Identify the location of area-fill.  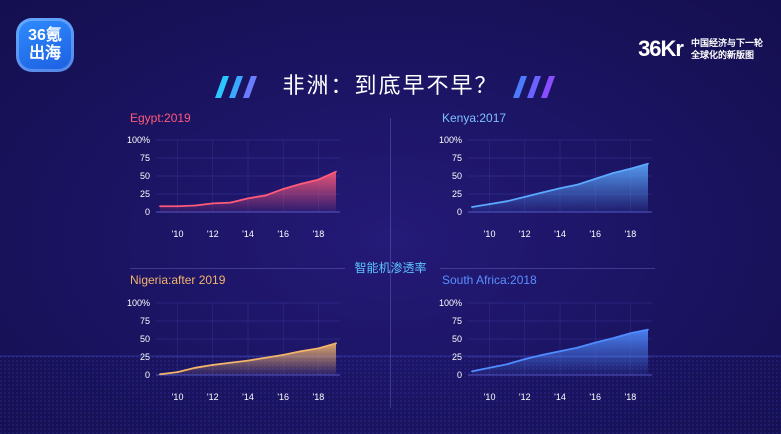
(248, 191).